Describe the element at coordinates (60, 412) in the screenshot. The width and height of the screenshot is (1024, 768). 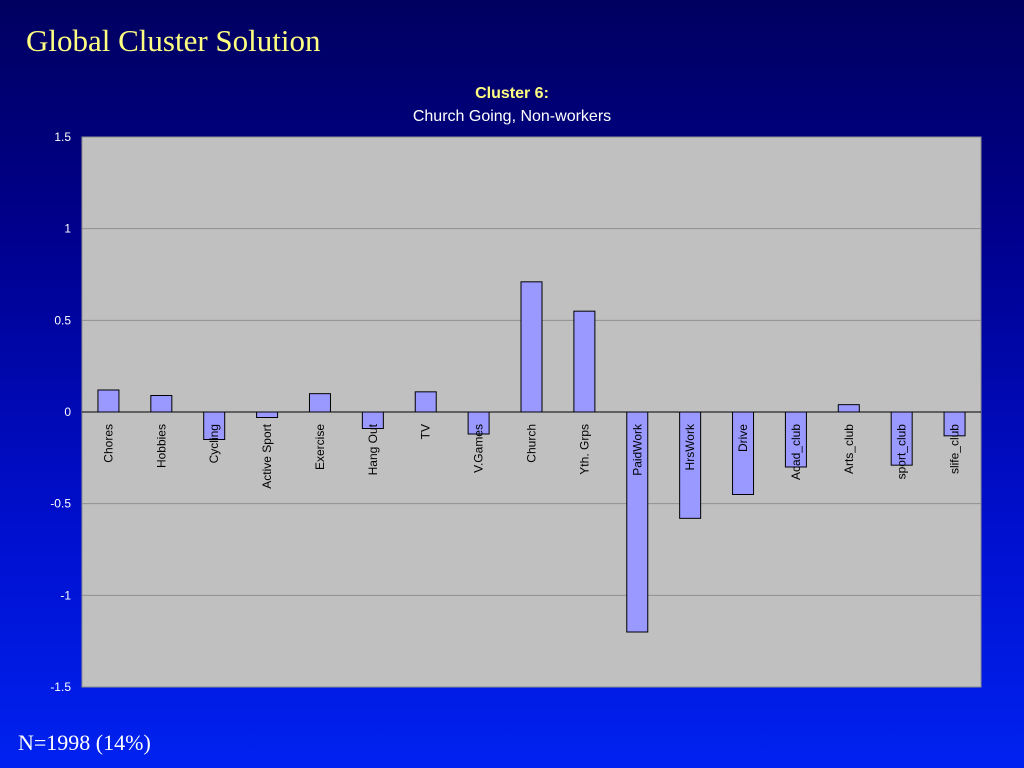
I see `y-axis: 1.5 1 0.5 0 -0.5 -1 -1.5` at that location.